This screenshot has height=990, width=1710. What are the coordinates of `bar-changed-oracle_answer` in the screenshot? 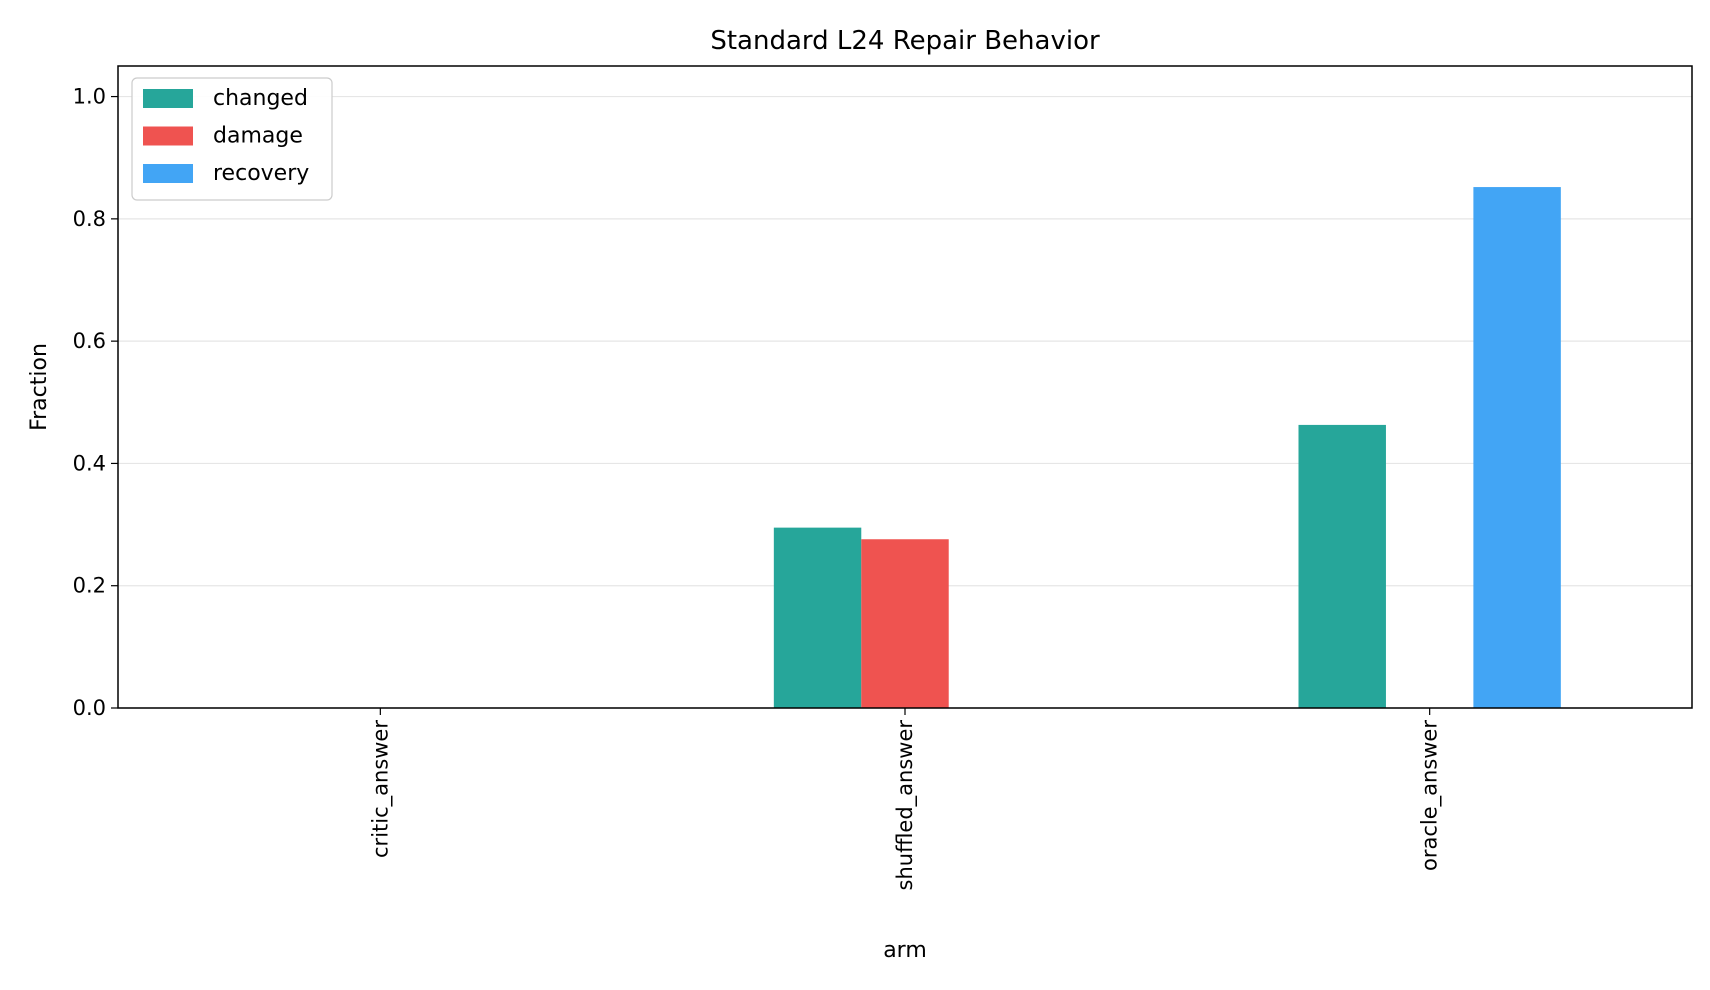 It's located at (1342, 566).